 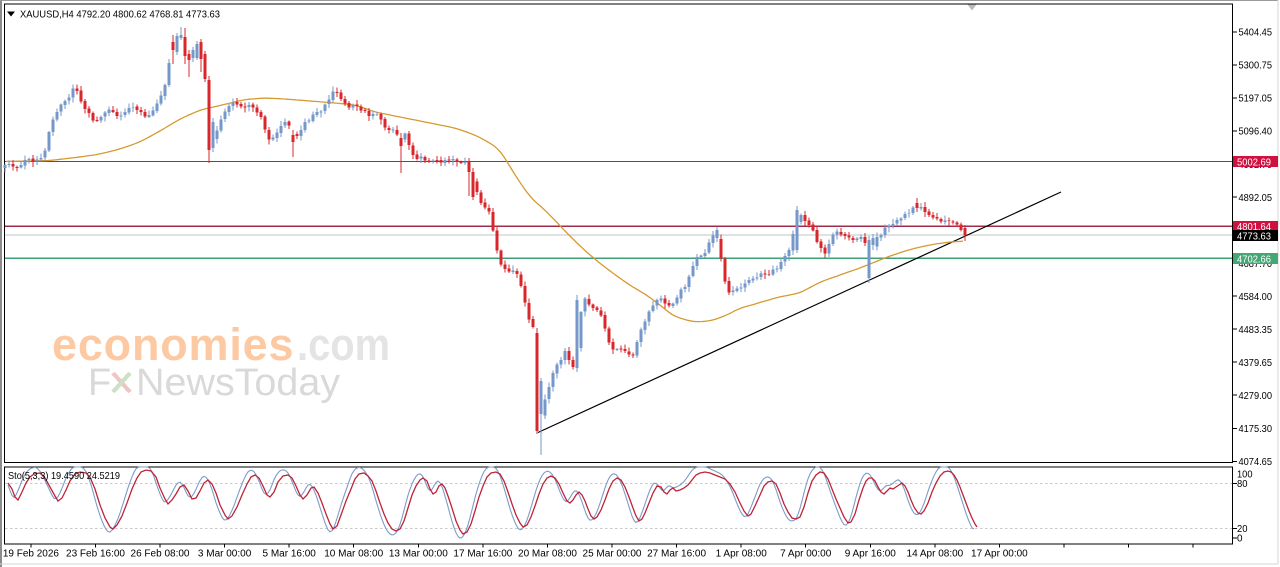 I want to click on svg-text: 4892.05, so click(x=1256, y=198).